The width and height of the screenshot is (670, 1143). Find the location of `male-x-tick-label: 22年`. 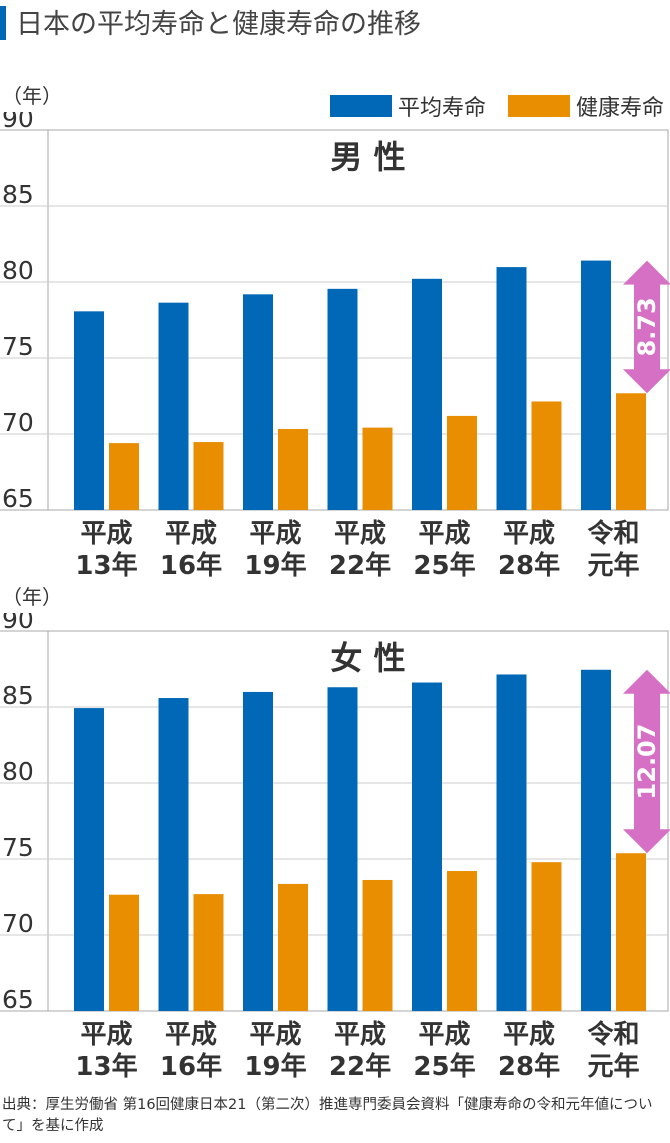

male-x-tick-label: 22年 is located at coordinates (360, 565).